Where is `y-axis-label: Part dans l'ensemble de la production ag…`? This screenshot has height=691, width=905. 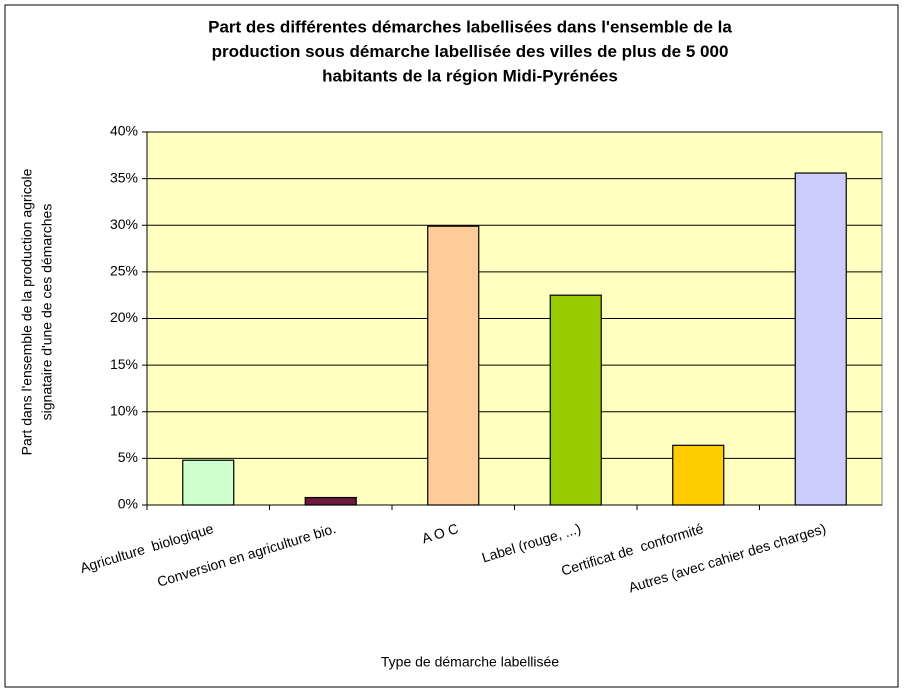
y-axis-label: Part dans l'ensemble de la production ag… is located at coordinates (27, 311).